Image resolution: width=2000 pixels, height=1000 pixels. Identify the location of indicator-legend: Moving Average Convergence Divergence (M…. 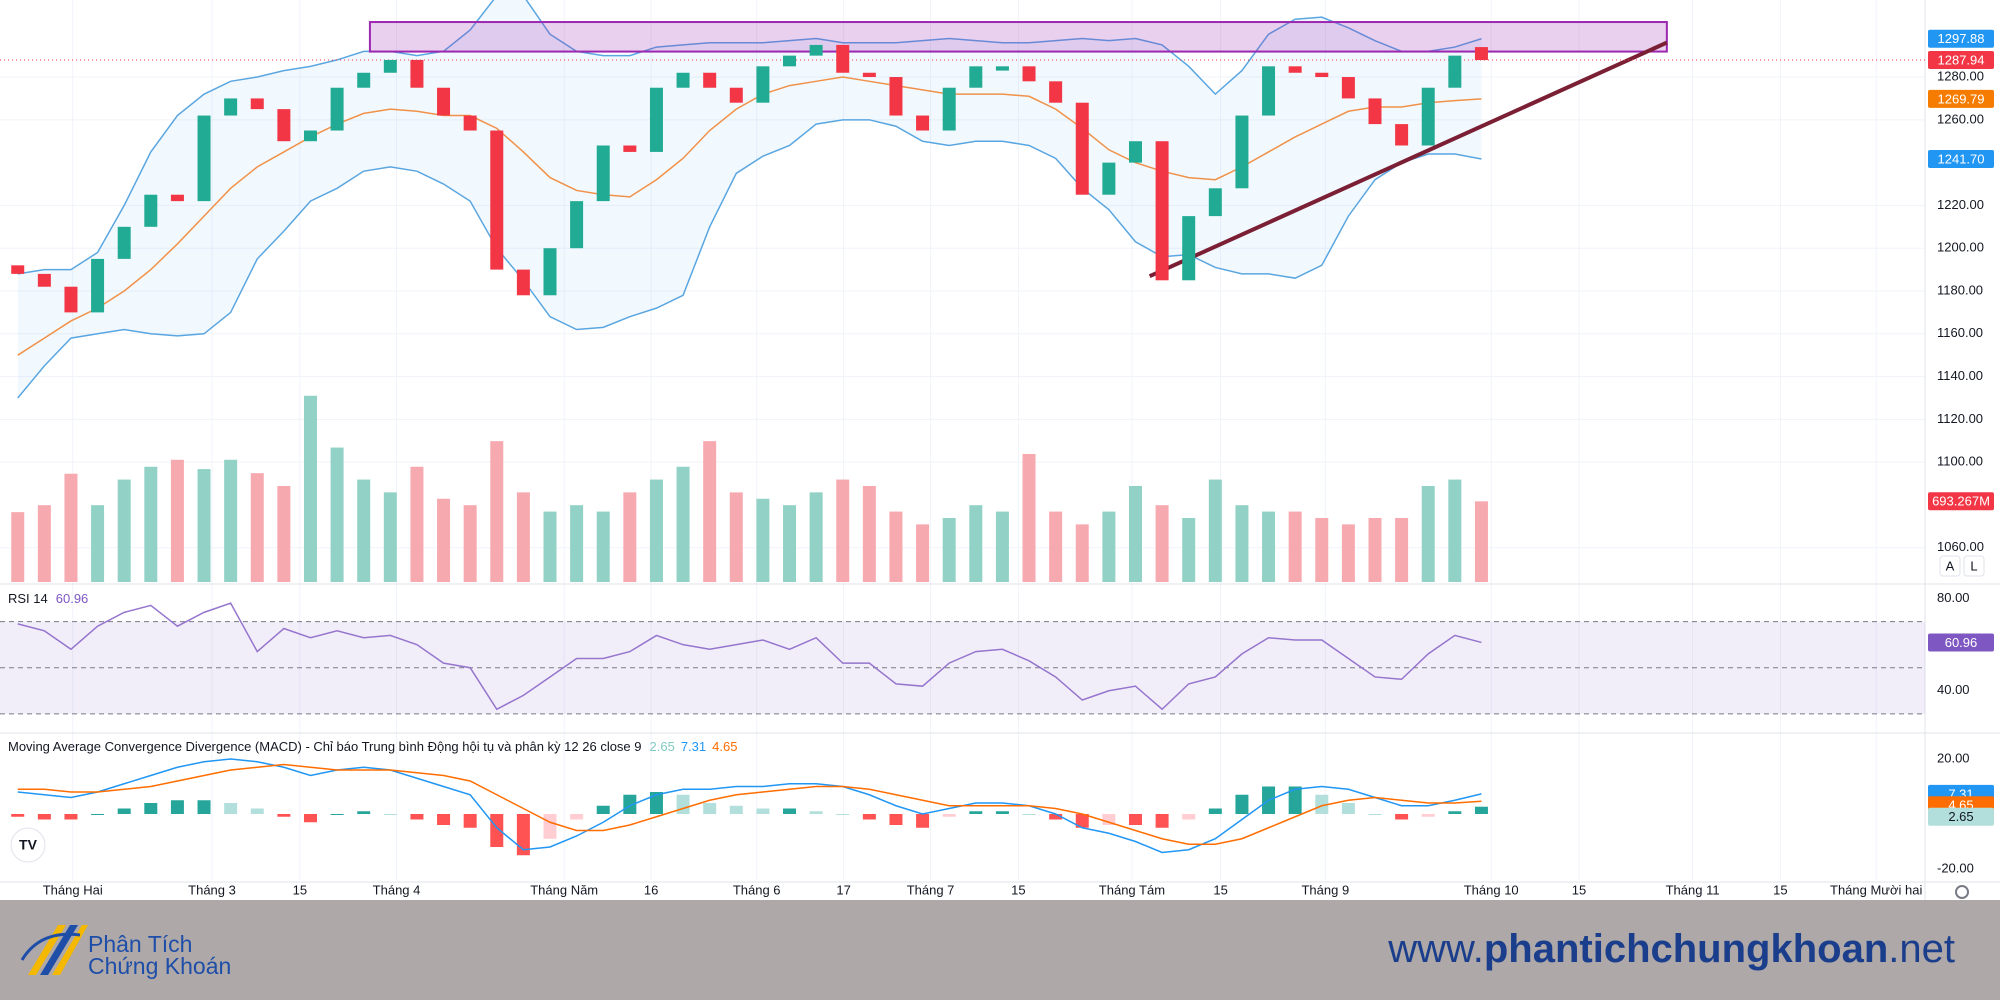
(372, 746).